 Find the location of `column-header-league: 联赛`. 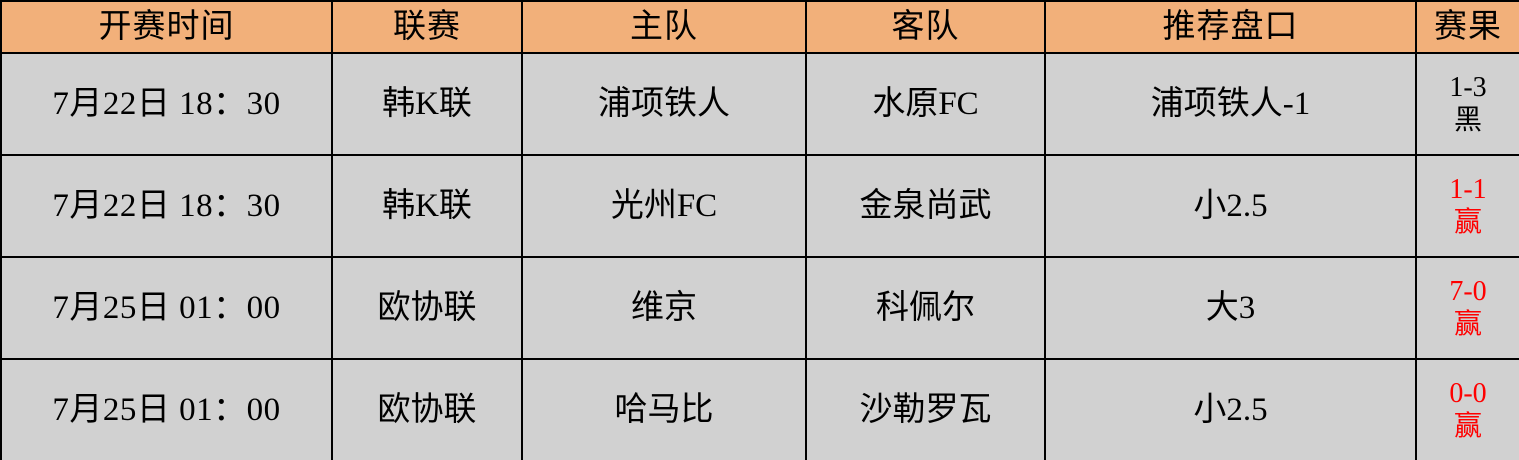

column-header-league: 联赛 is located at coordinates (427, 27).